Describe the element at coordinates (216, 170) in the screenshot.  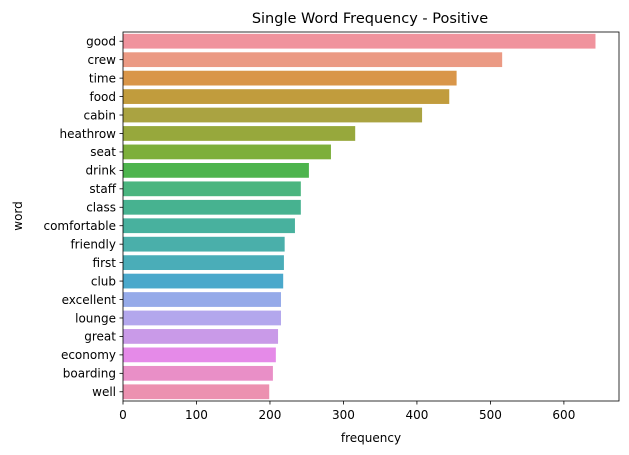
I see `bar-drink` at that location.